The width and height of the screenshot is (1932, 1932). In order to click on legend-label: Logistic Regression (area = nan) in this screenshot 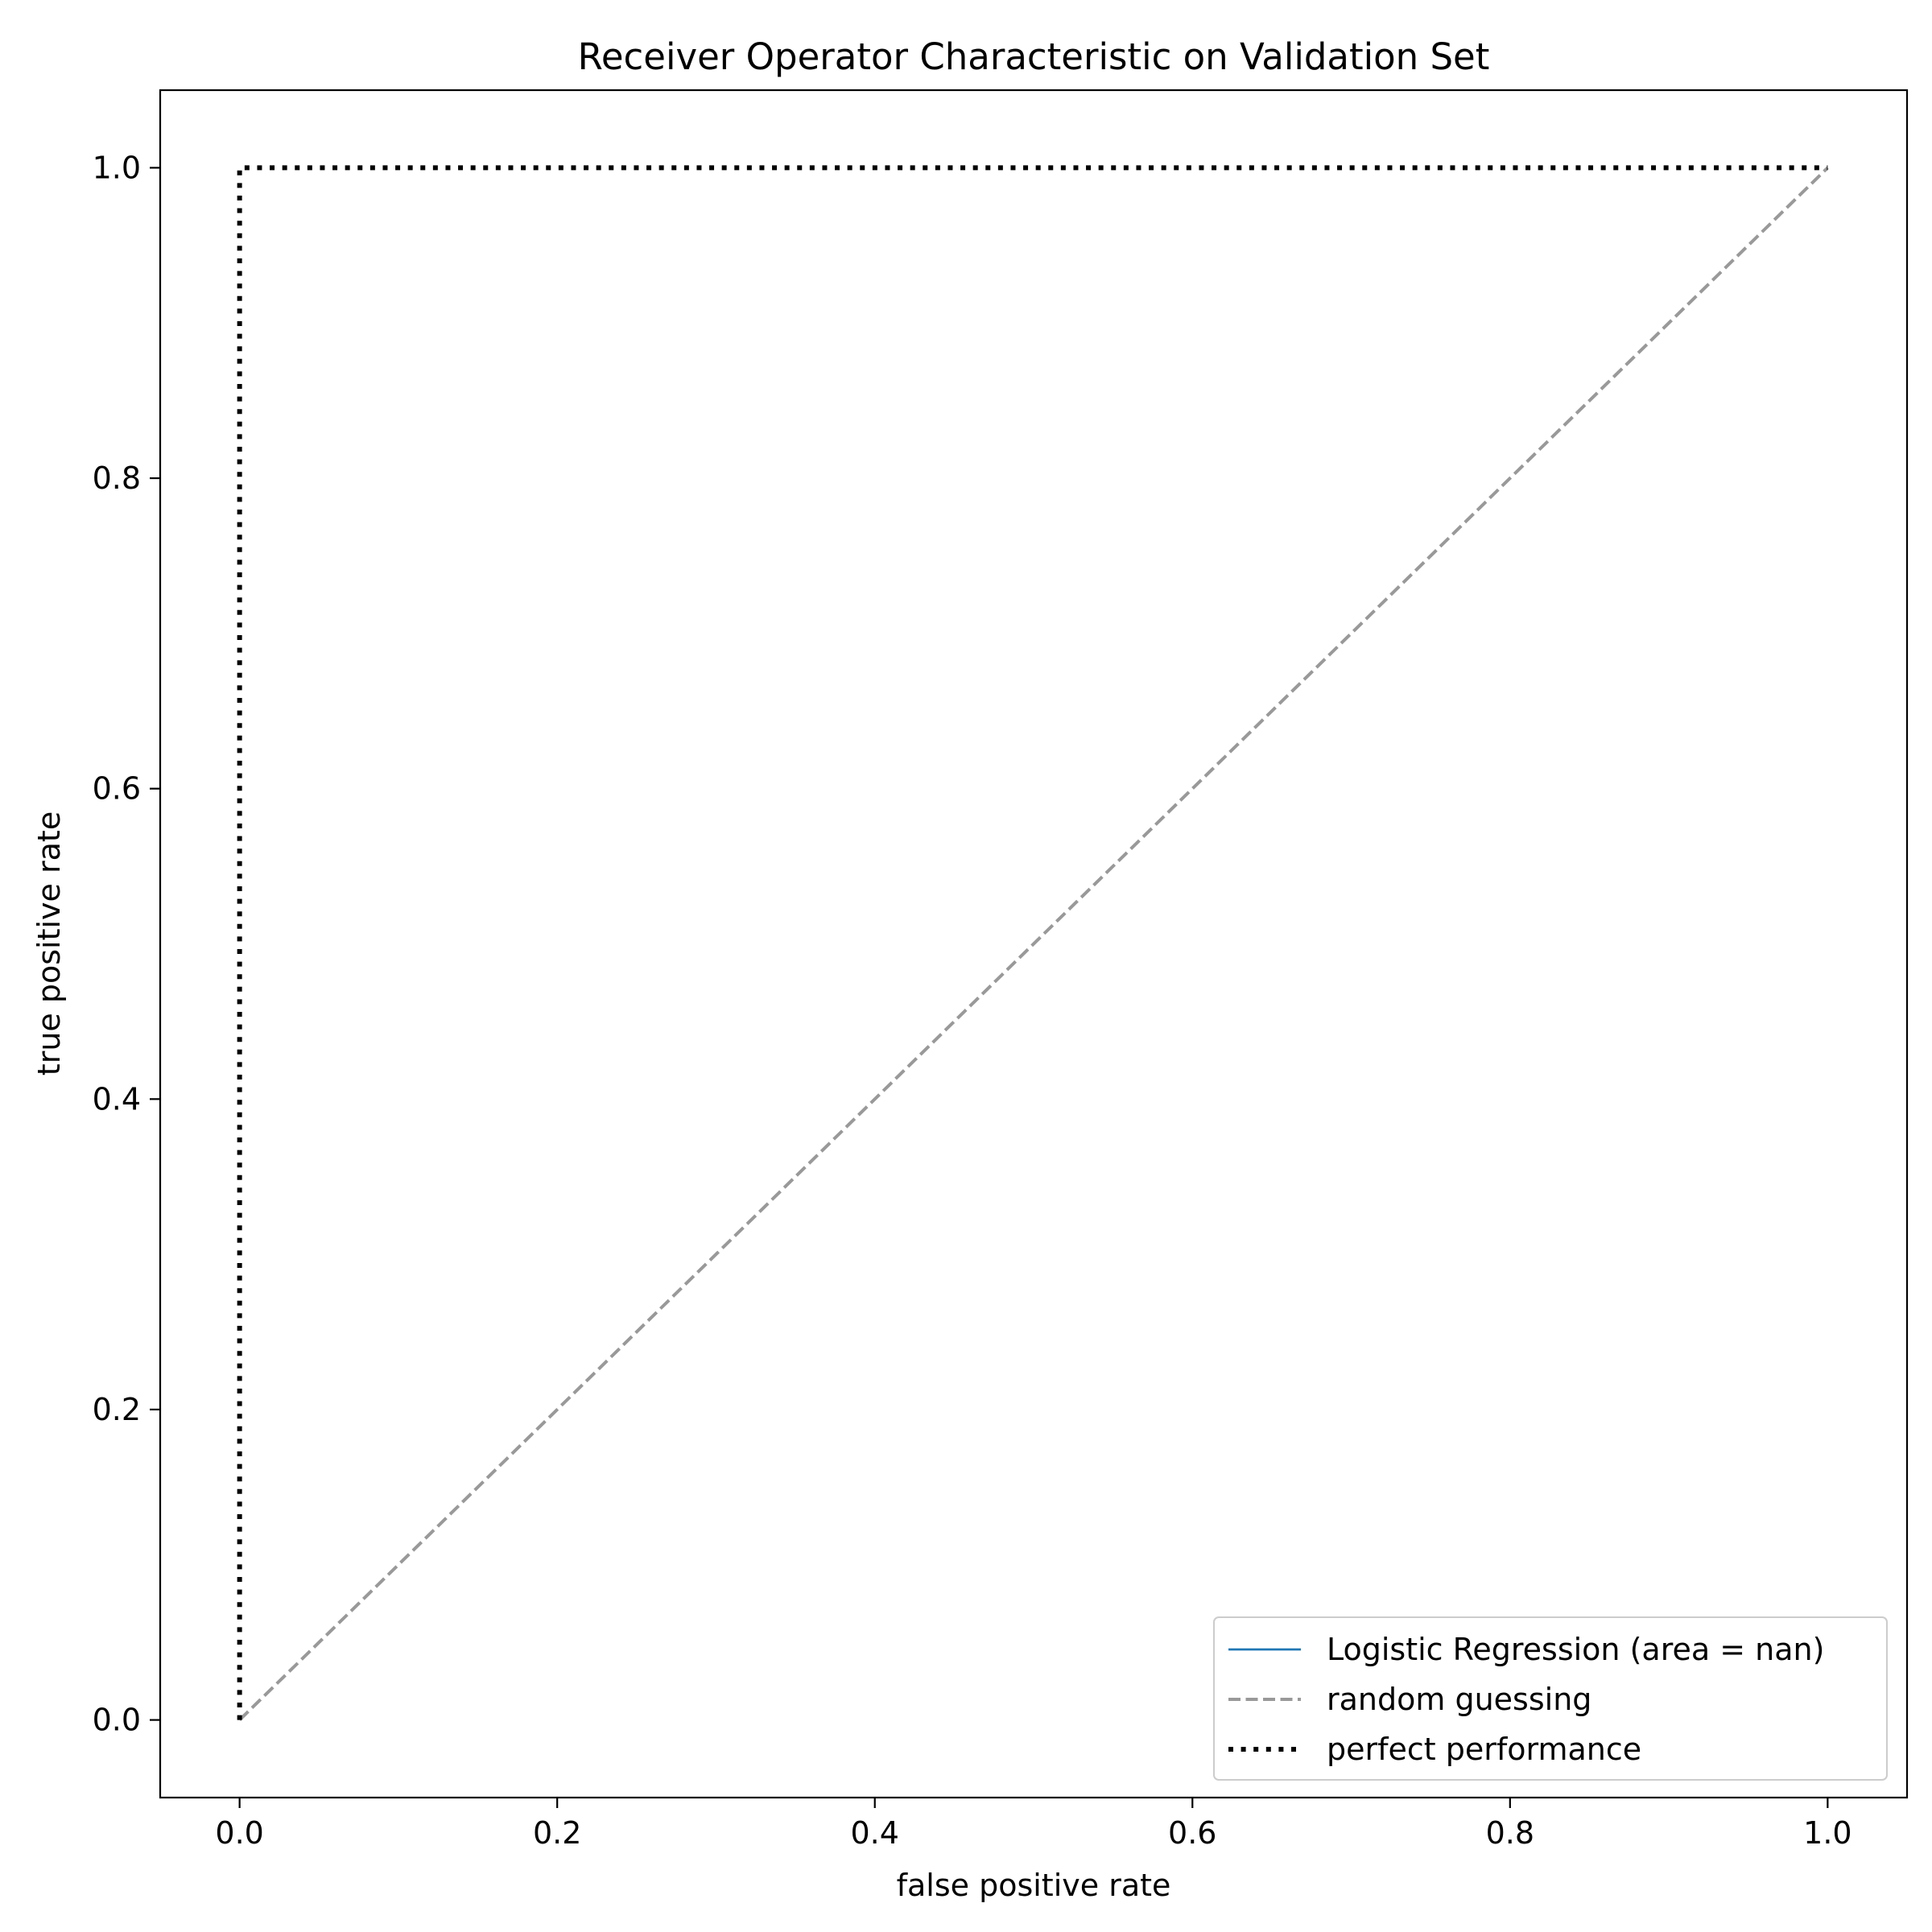, I will do `click(1575, 1649)`.